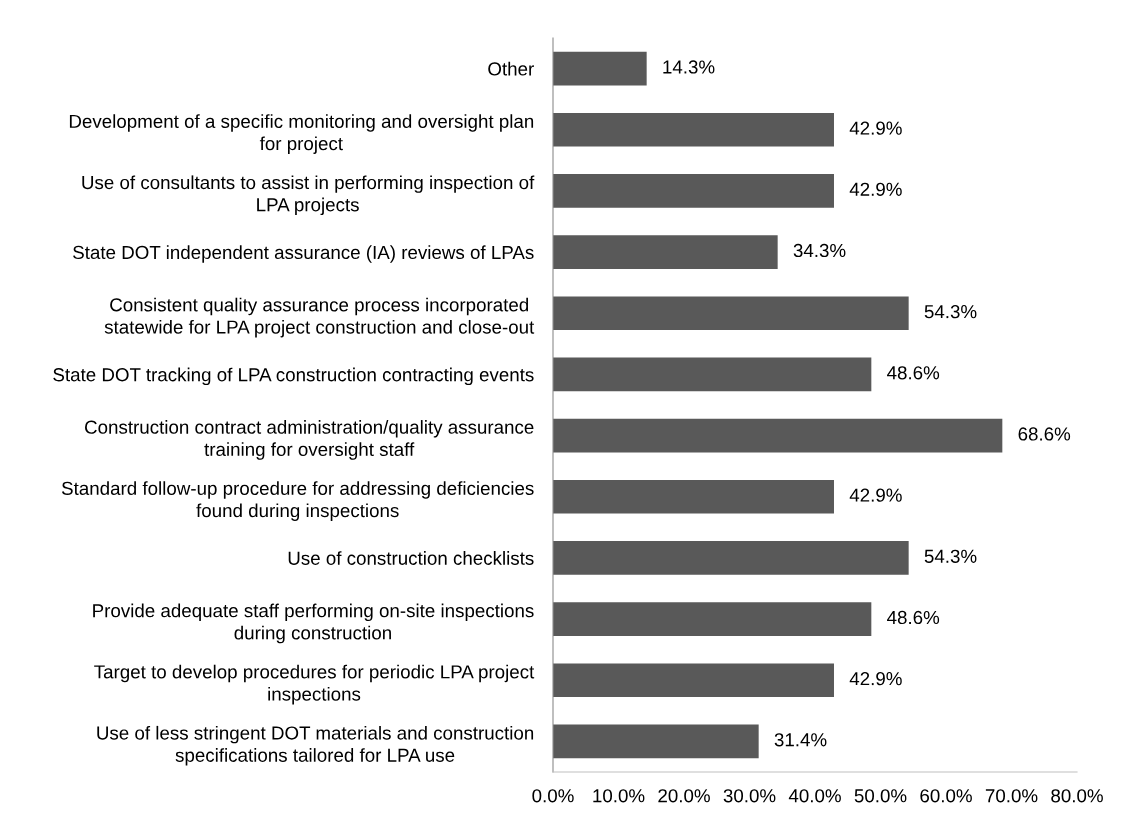 The width and height of the screenshot is (1122, 823). Describe the element at coordinates (301, 134) in the screenshot. I see `y-tick-label: Development of a specific monitoring and oversight plan for project` at that location.